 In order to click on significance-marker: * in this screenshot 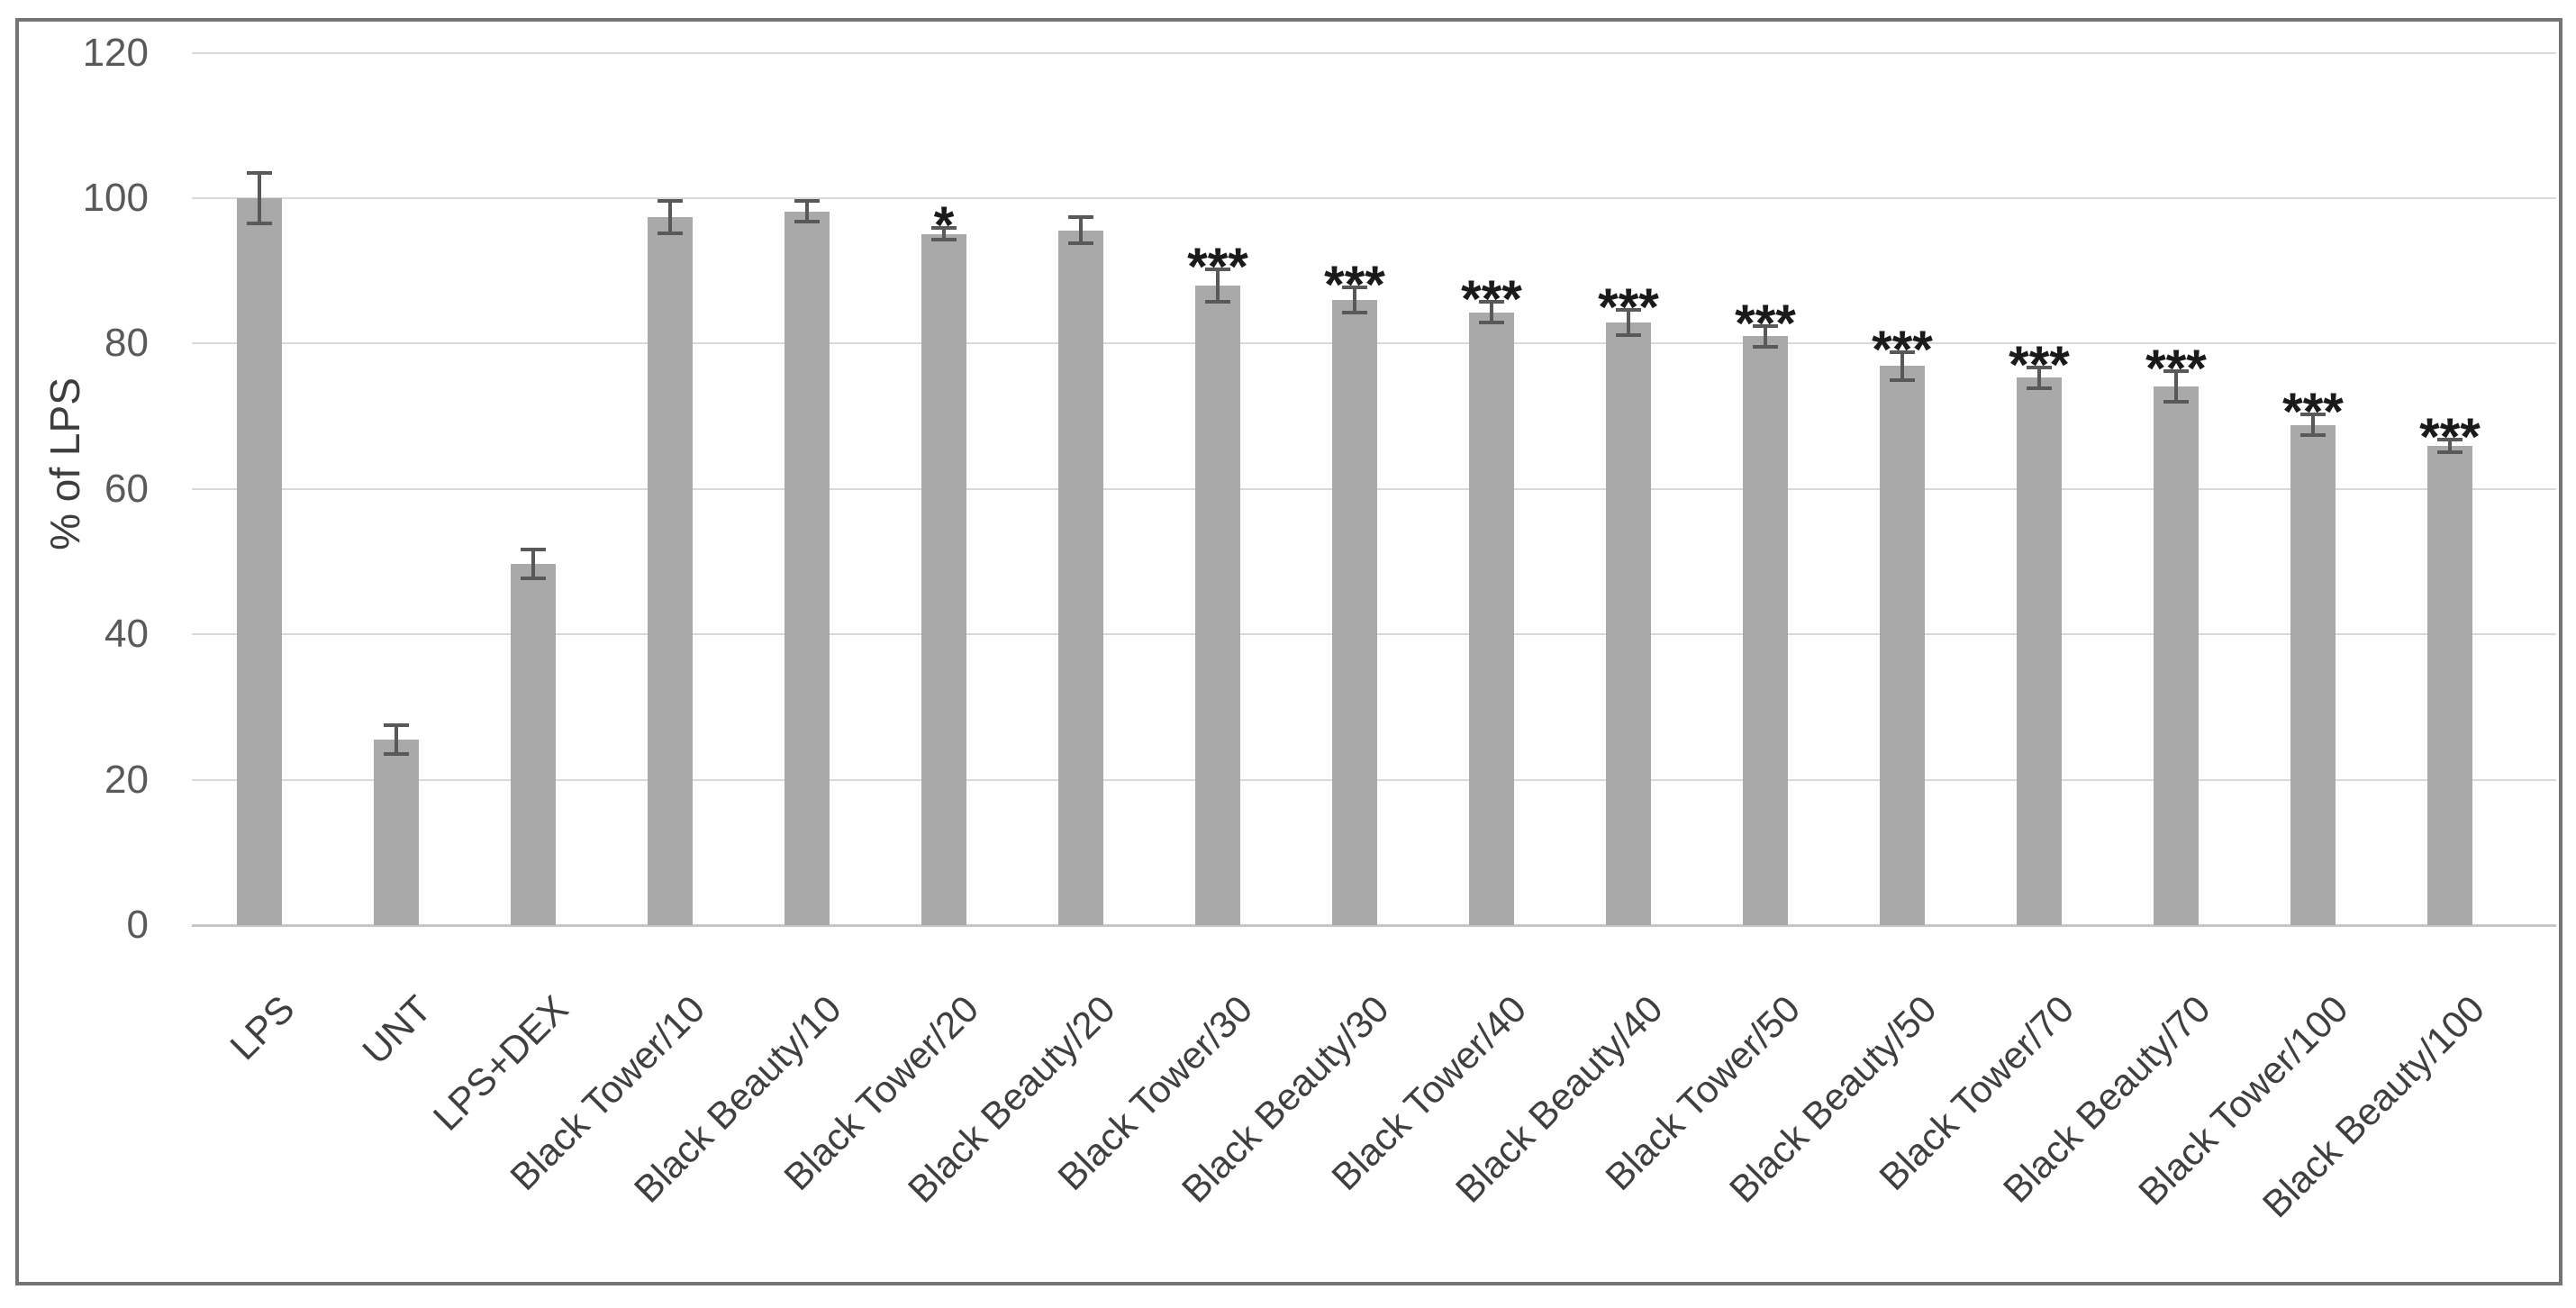, I will do `click(944, 226)`.